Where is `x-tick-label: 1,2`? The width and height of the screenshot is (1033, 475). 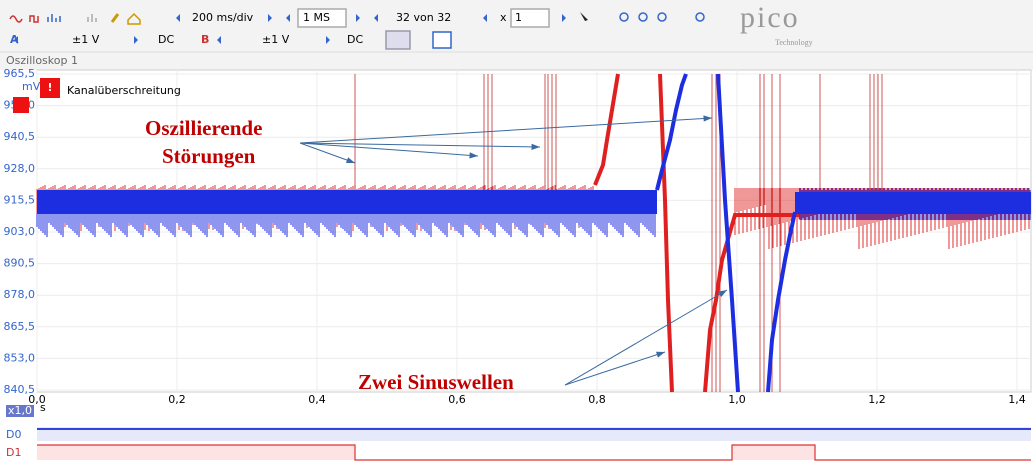
x-tick-label: 1,2 is located at coordinates (877, 399).